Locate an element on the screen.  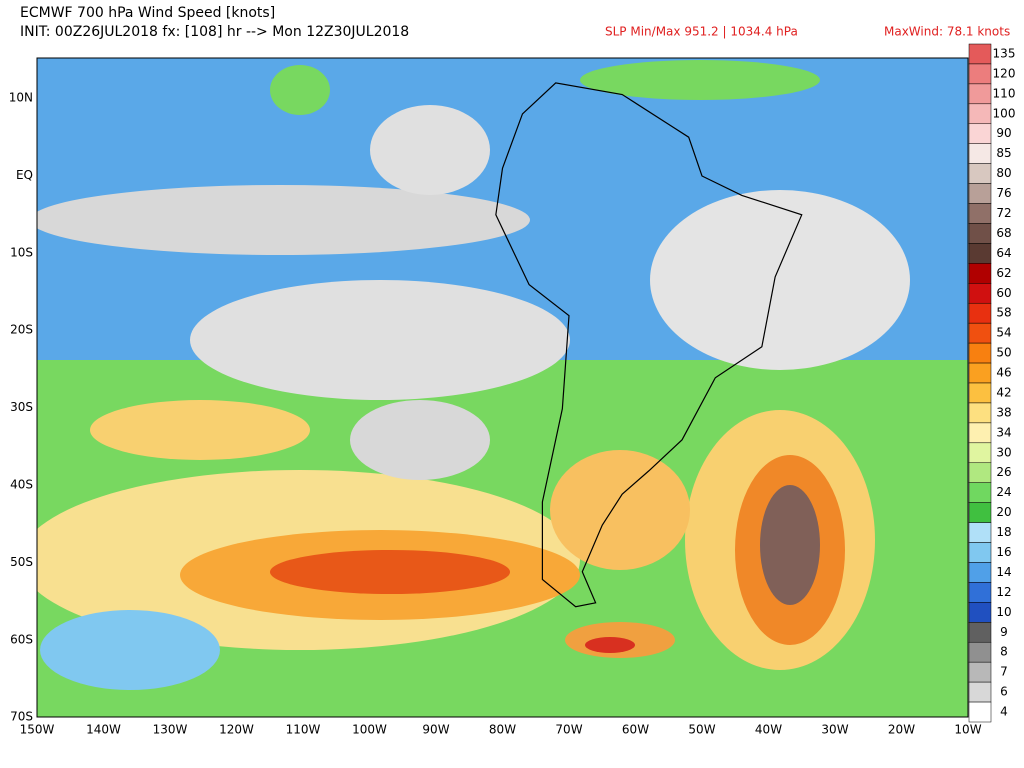
lon-label: 50W is located at coordinates (701, 730).